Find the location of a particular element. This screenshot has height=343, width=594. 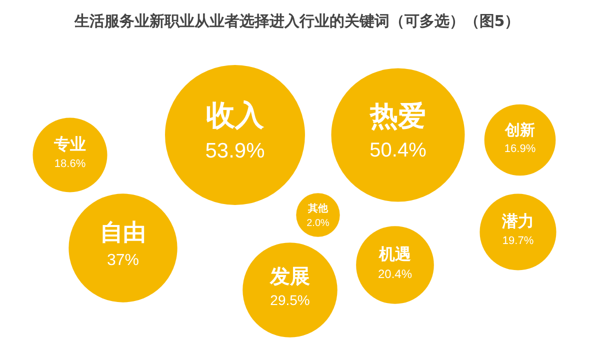

category-label: 发展 is located at coordinates (289, 276).